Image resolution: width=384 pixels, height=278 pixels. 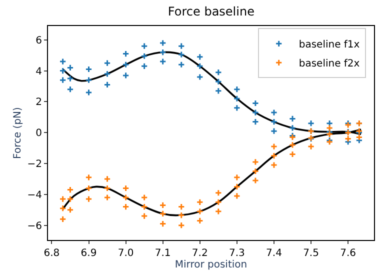 I want to click on x-tick-label: 7.0, so click(x=126, y=253).